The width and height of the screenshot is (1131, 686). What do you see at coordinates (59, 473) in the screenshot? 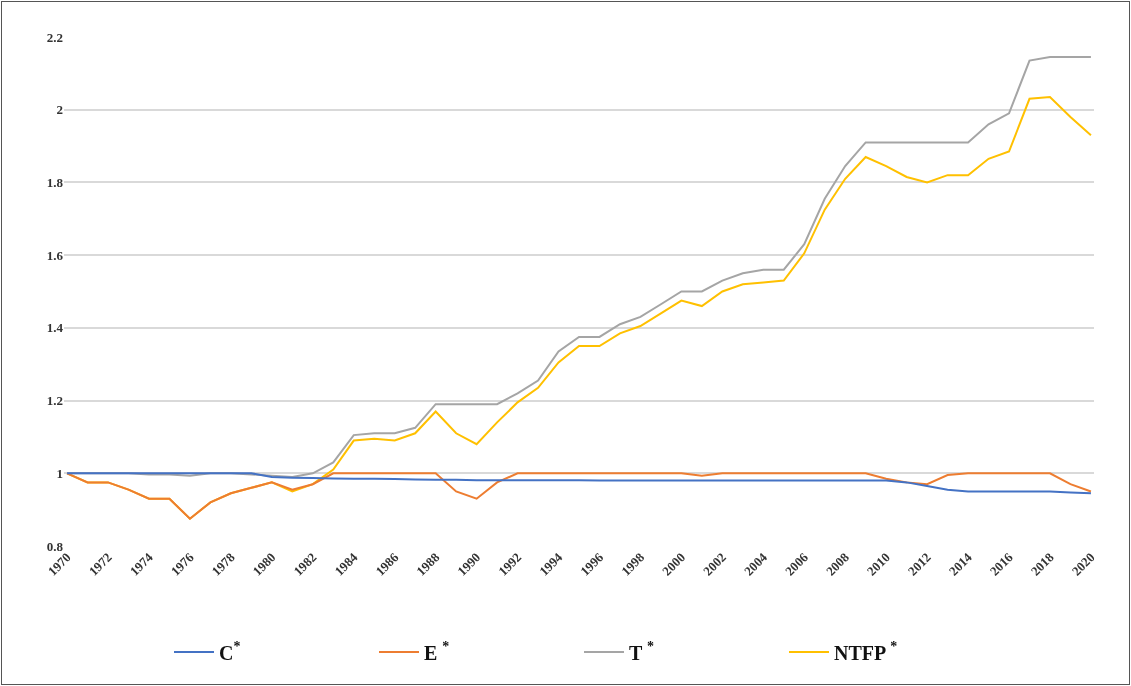
I see `y-tick-label: 1` at bounding box center [59, 473].